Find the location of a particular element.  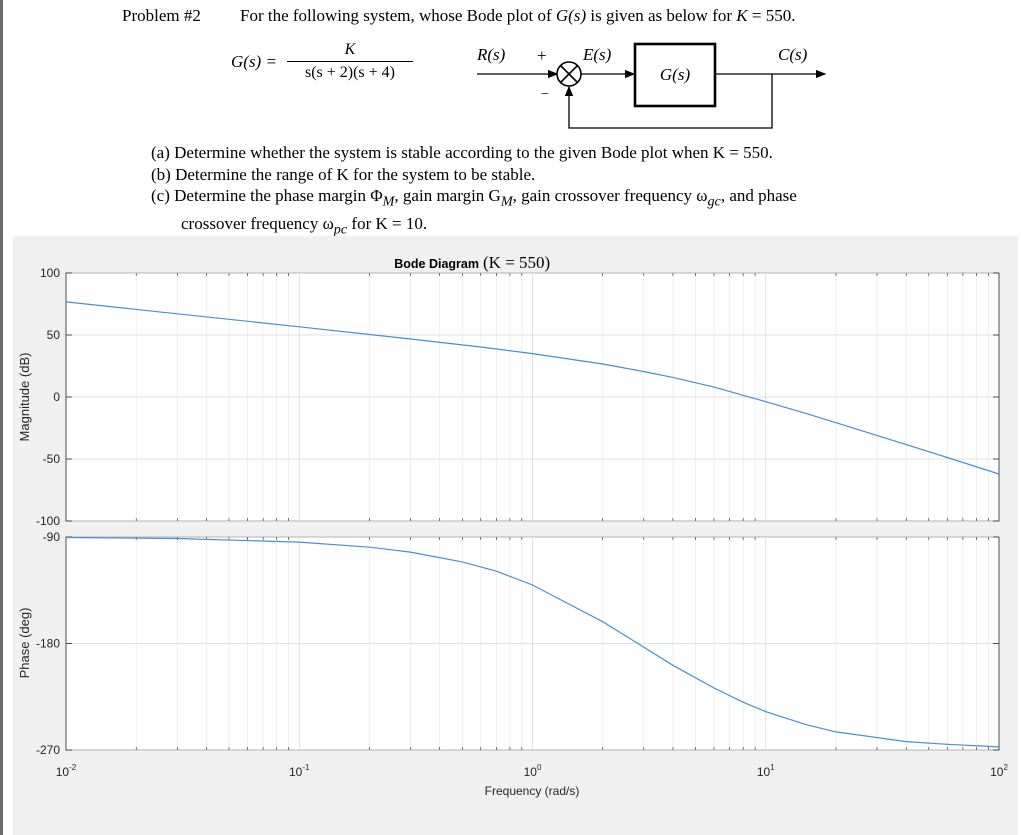

question-label: (b) is located at coordinates (161, 174).